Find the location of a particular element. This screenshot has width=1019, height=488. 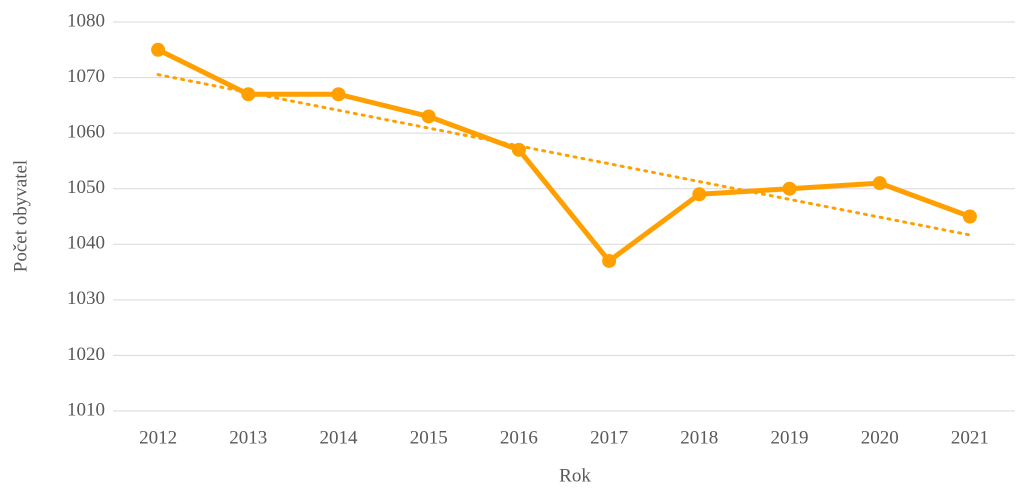

y-axis-title: Počet obyvatel is located at coordinates (20, 216).